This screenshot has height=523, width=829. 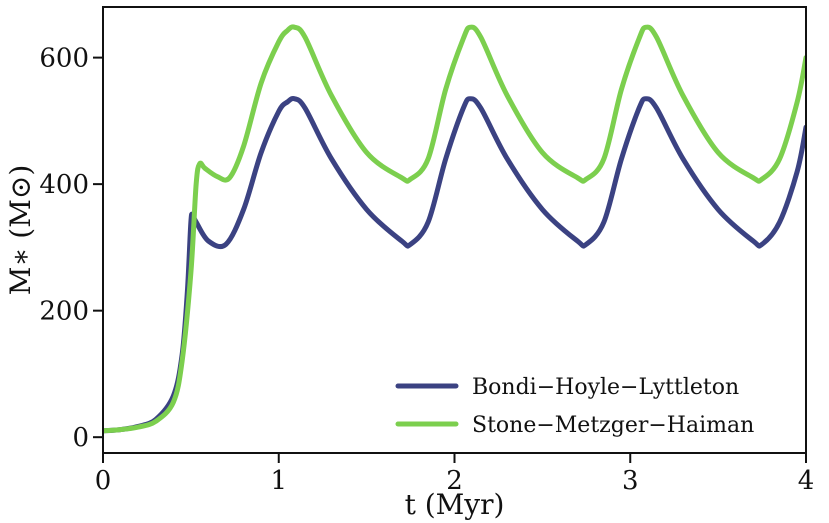 What do you see at coordinates (613, 425) in the screenshot?
I see `legend-label-stone: Stone−Metzger−Haiman` at bounding box center [613, 425].